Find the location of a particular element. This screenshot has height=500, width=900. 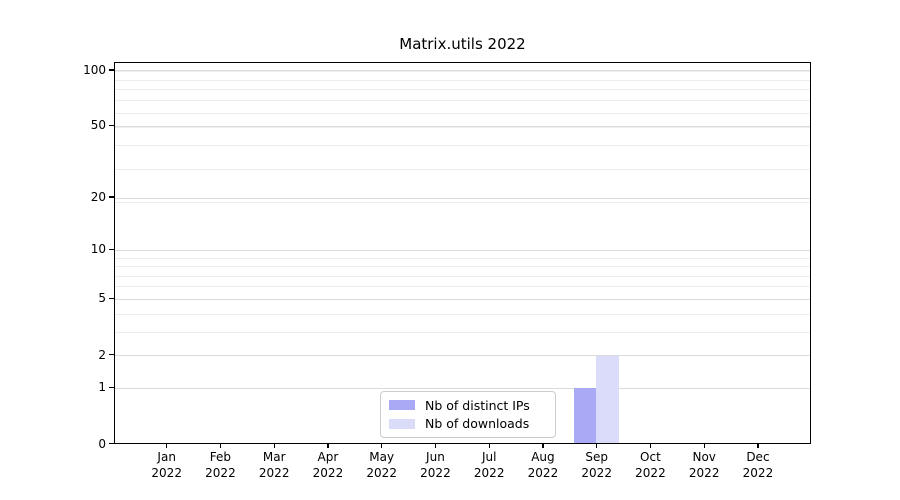

y-tick-label: 10 is located at coordinates (98, 249).